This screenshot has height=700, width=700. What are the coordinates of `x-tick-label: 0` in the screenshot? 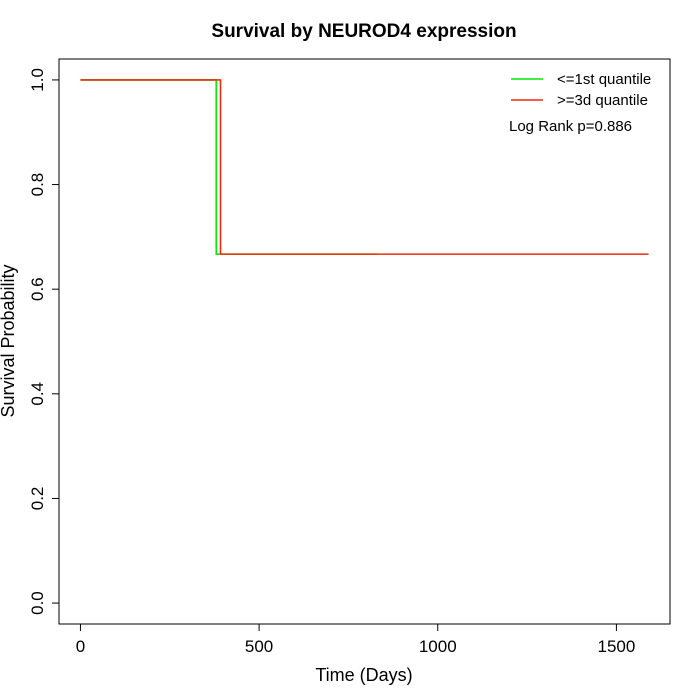 It's located at (80, 646).